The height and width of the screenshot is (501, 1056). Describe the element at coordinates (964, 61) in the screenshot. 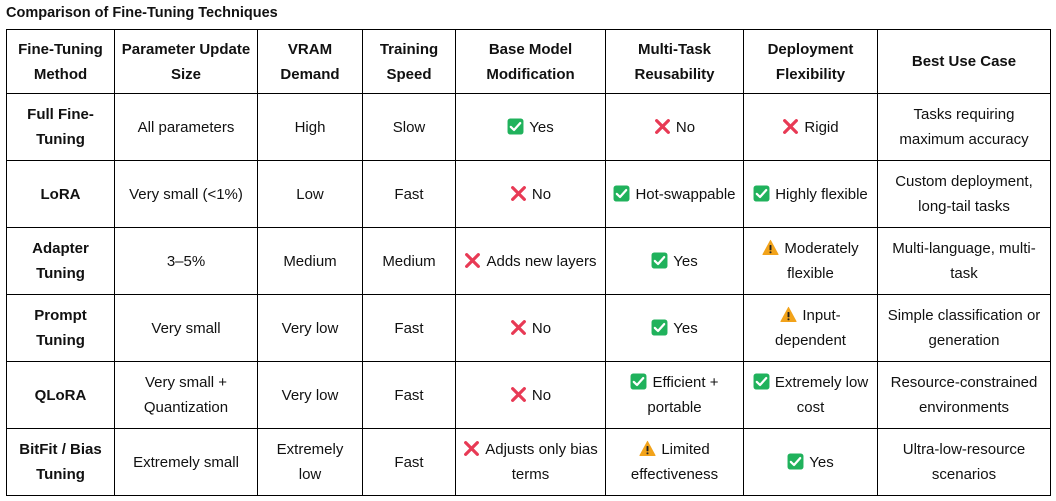

I see `header-use-case: Best Use Case` at that location.